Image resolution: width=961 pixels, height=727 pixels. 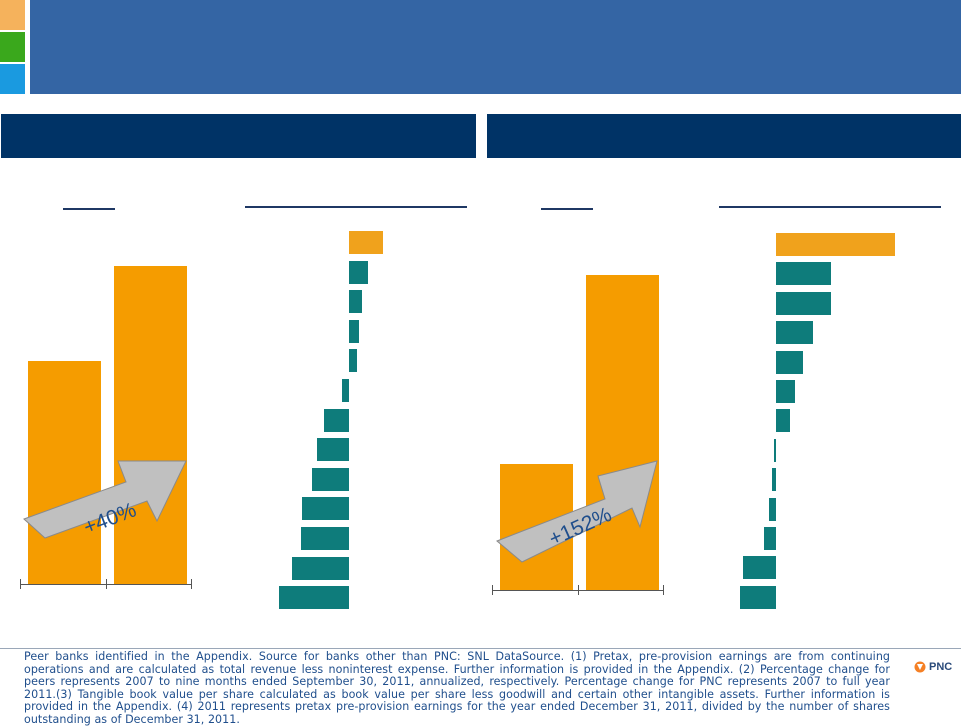 What do you see at coordinates (920, 667) in the screenshot?
I see `pnc-logo-icon` at bounding box center [920, 667].